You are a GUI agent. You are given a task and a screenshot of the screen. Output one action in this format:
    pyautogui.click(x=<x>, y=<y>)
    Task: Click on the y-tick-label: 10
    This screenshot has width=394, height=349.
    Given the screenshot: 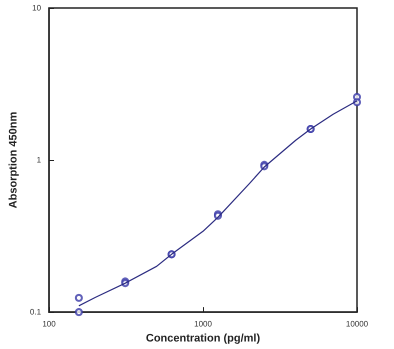 What is the action you would take?
    pyautogui.click(x=37, y=8)
    